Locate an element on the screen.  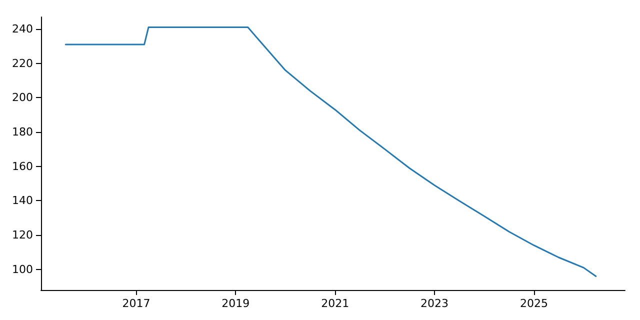
x-tick-label: 2019 is located at coordinates (236, 303).